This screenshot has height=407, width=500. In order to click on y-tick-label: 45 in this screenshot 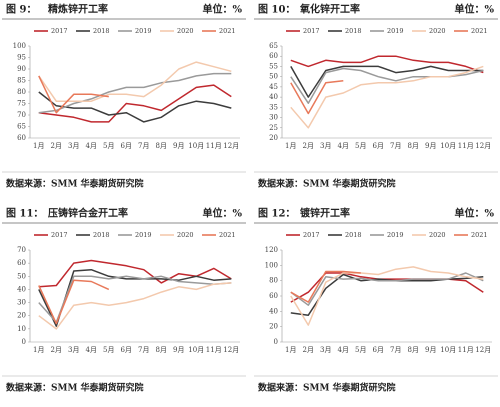, I will do `click(273, 87)`.